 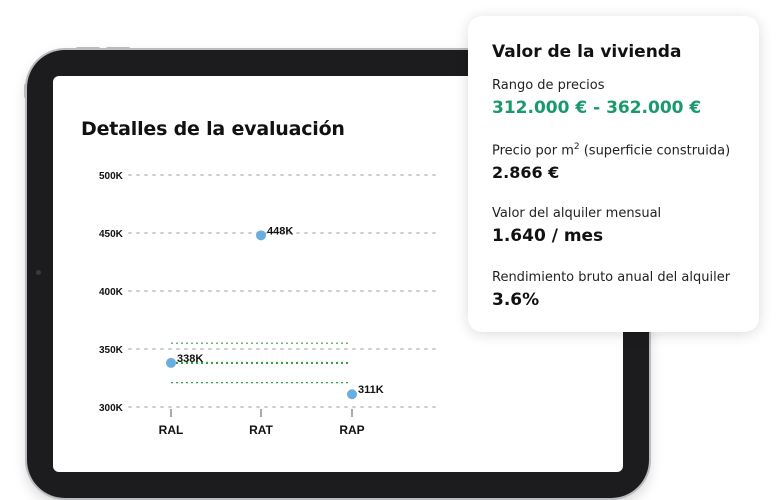 What do you see at coordinates (261, 430) in the screenshot?
I see `x-tick-label: RAT` at bounding box center [261, 430].